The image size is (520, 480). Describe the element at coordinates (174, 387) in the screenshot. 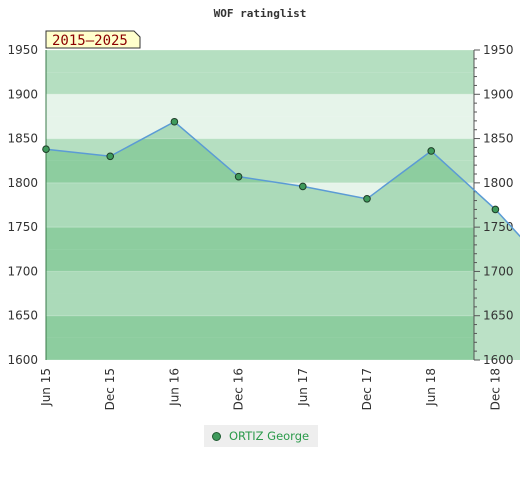

I see `x-tick-label: Jun 16` at that location.